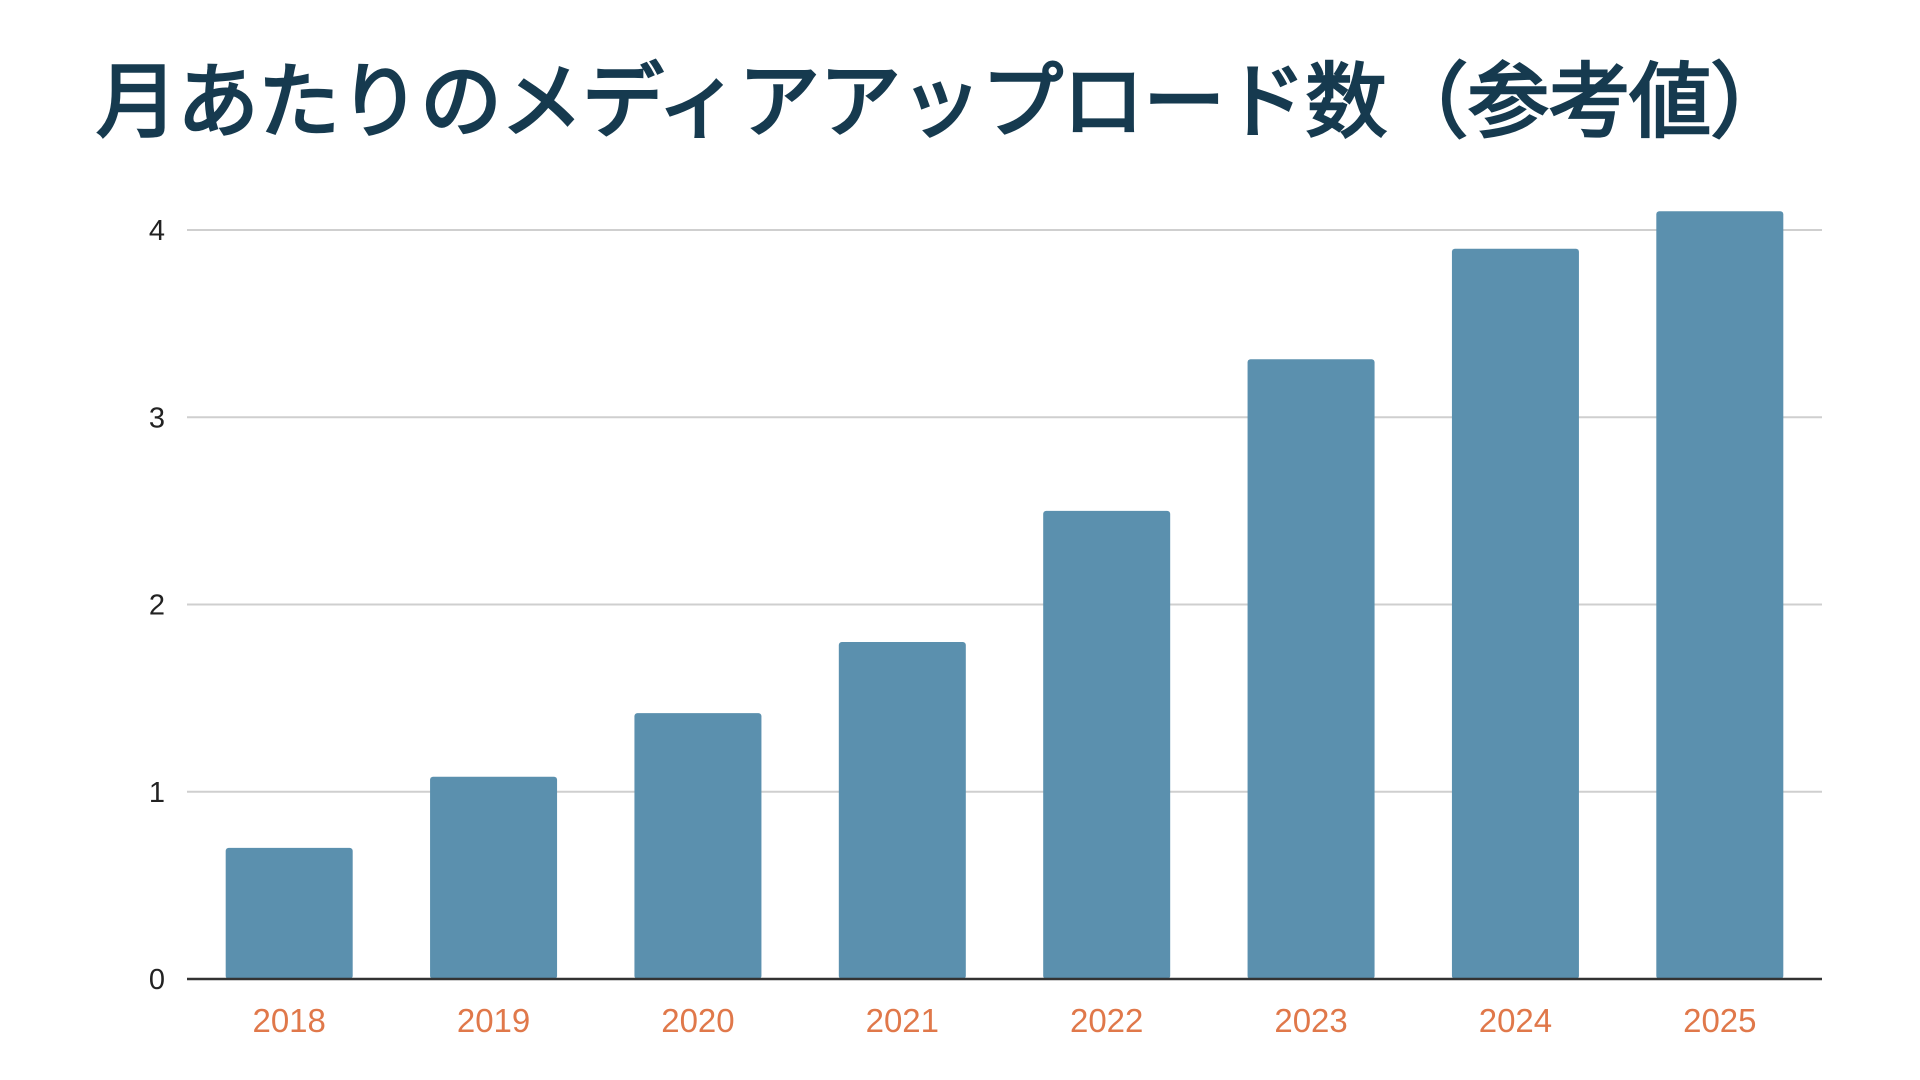 This screenshot has height=1080, width=1920. I want to click on y-tick-label: 2, so click(157, 606).